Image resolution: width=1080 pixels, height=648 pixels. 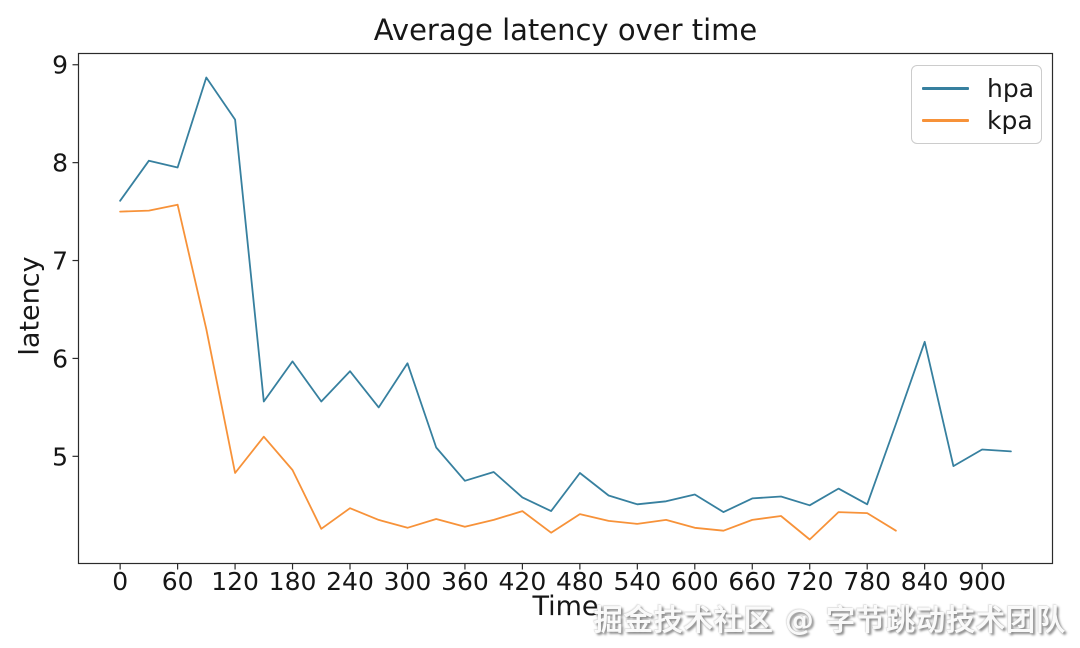 I want to click on x-tick-label: 480, so click(x=580, y=581).